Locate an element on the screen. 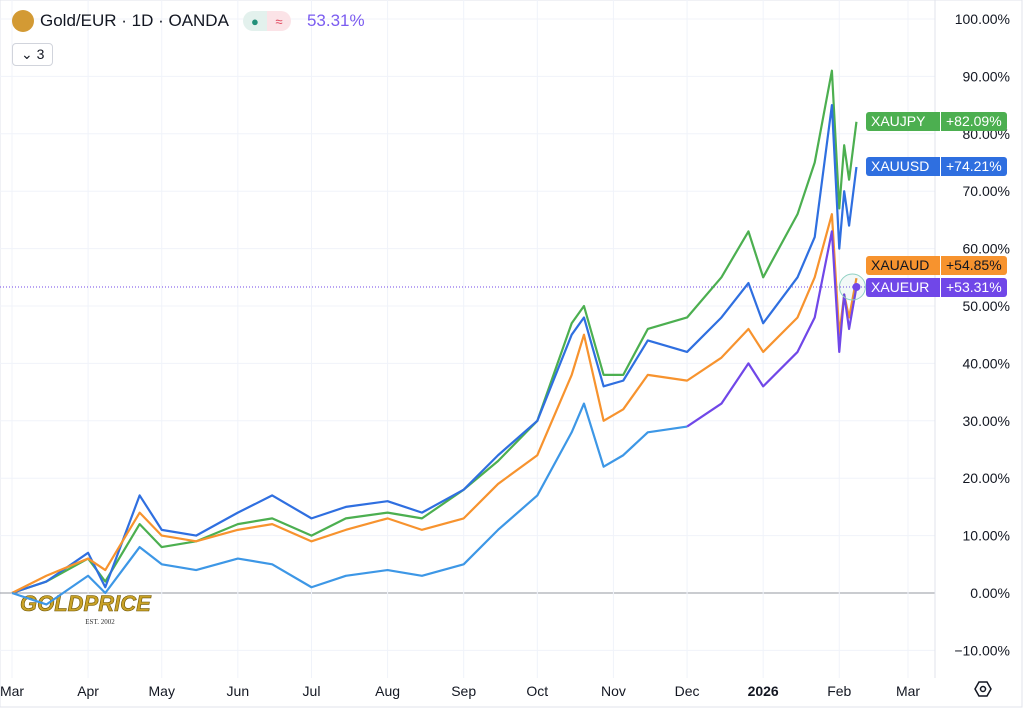 The width and height of the screenshot is (1024, 709). x-tick-label: Oct is located at coordinates (537, 691).